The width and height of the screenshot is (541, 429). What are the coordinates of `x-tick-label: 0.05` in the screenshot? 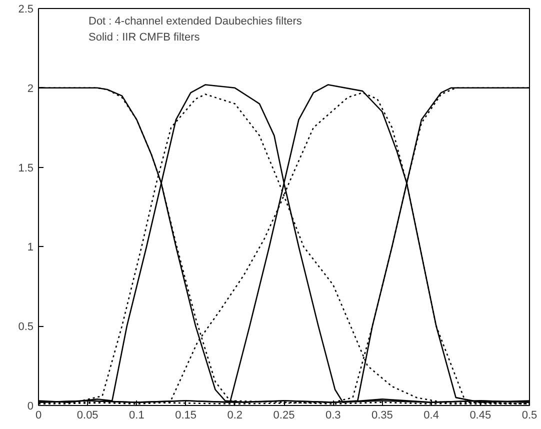 It's located at (87, 416).